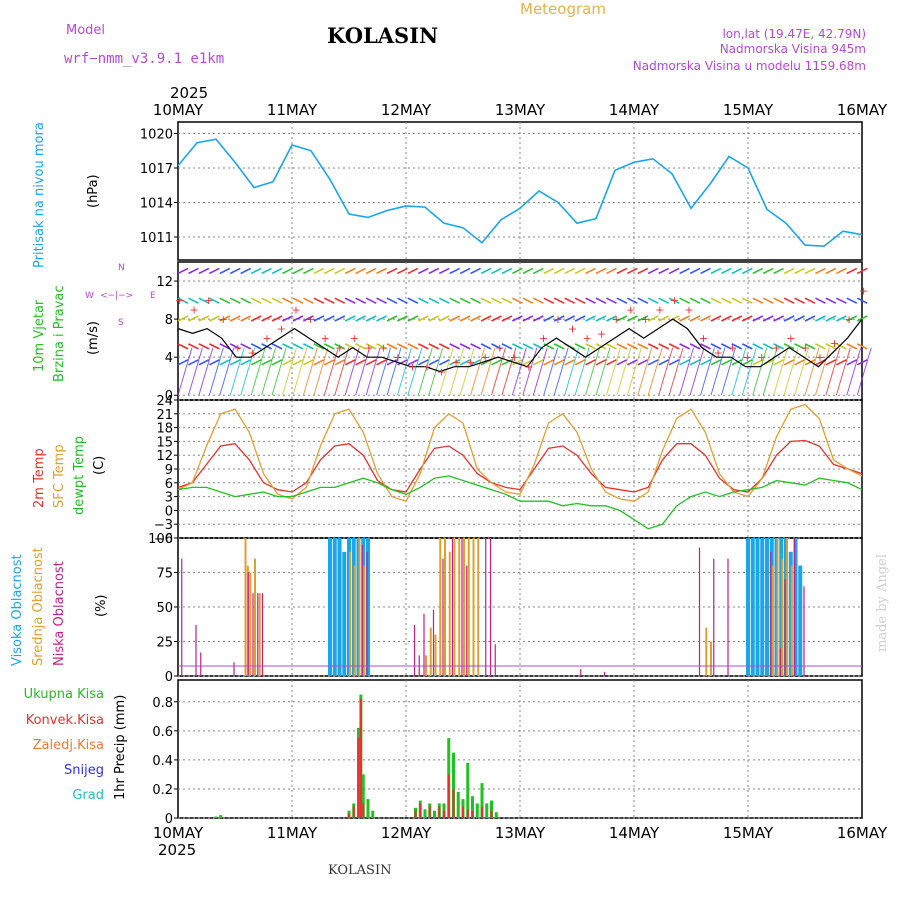 Image resolution: width=900 pixels, height=900 pixels. I want to click on y-tick-label: 1011, so click(156, 238).